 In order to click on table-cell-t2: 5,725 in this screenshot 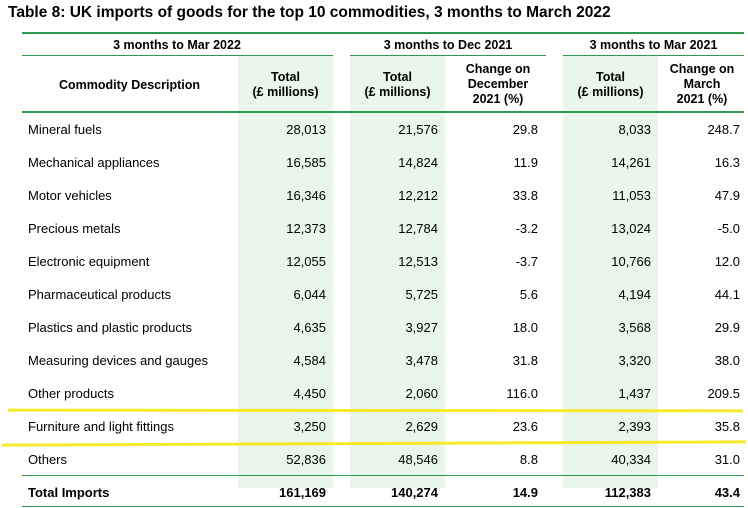, I will do `click(421, 294)`.